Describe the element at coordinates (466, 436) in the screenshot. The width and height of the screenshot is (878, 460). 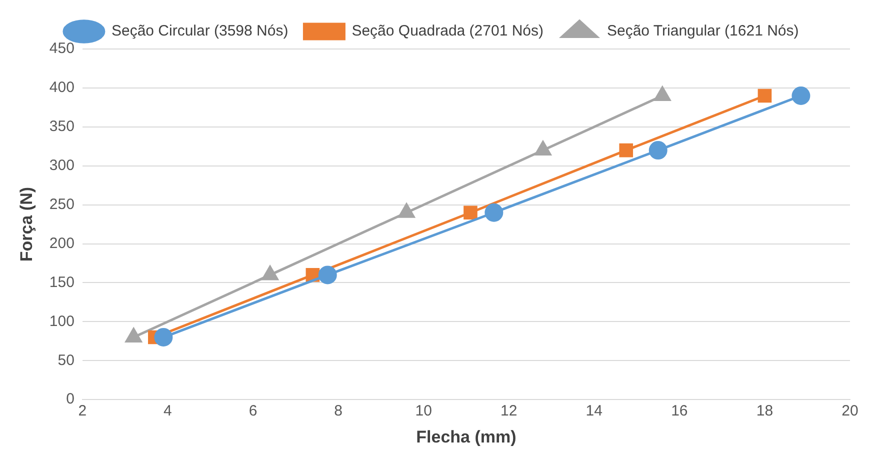
I see `x-axis-title: Flecha (mm)` at that location.